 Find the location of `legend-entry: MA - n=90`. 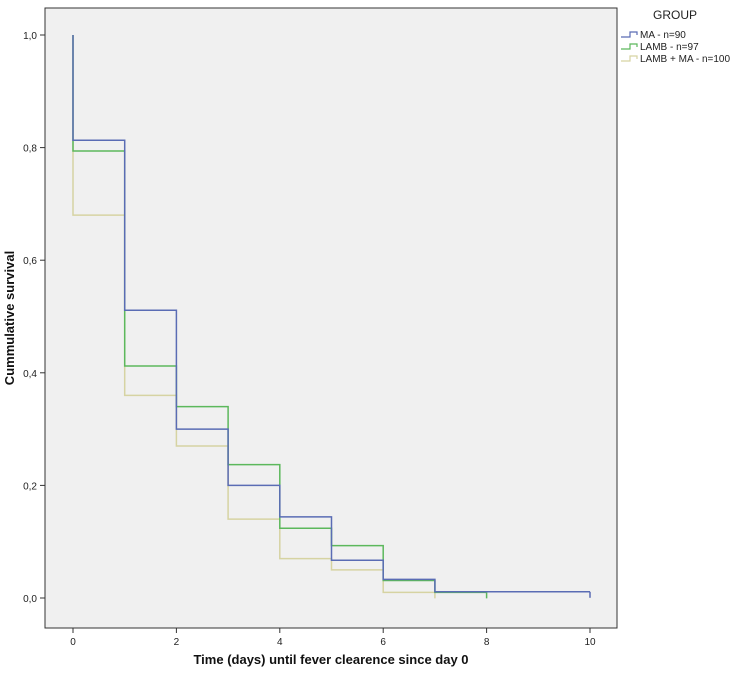

legend-entry: MA - n=90 is located at coordinates (663, 35).